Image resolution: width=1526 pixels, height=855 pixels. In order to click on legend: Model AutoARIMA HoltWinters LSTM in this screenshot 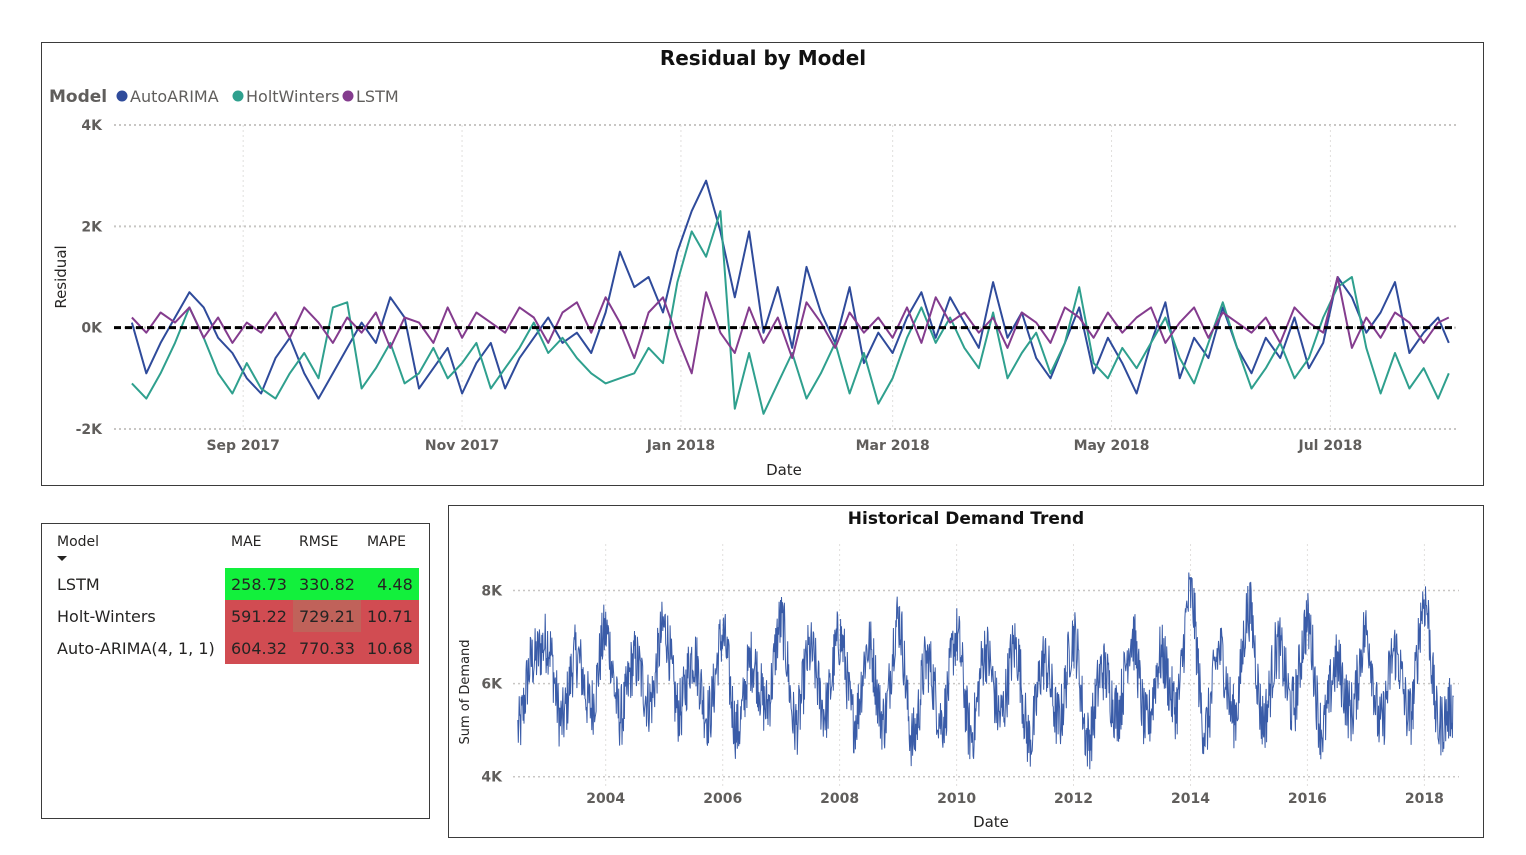, I will do `click(224, 97)`.